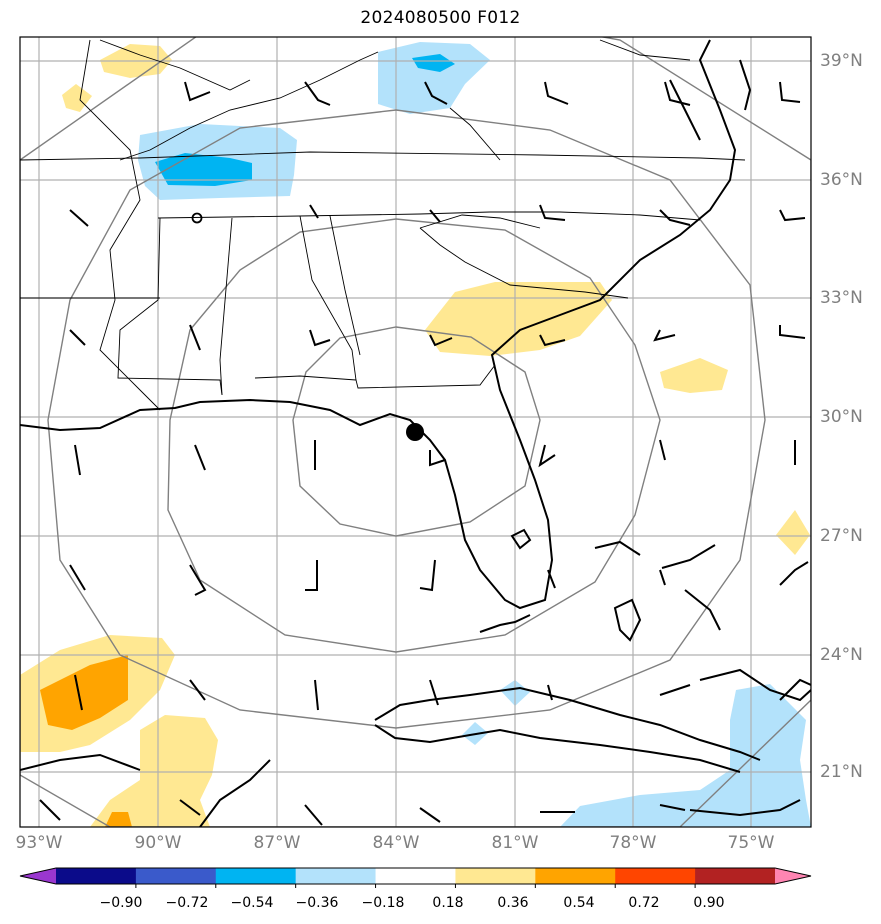 This screenshot has width=881, height=924. Describe the element at coordinates (515, 843) in the screenshot. I see `lon-label-81w: 81°W` at that location.